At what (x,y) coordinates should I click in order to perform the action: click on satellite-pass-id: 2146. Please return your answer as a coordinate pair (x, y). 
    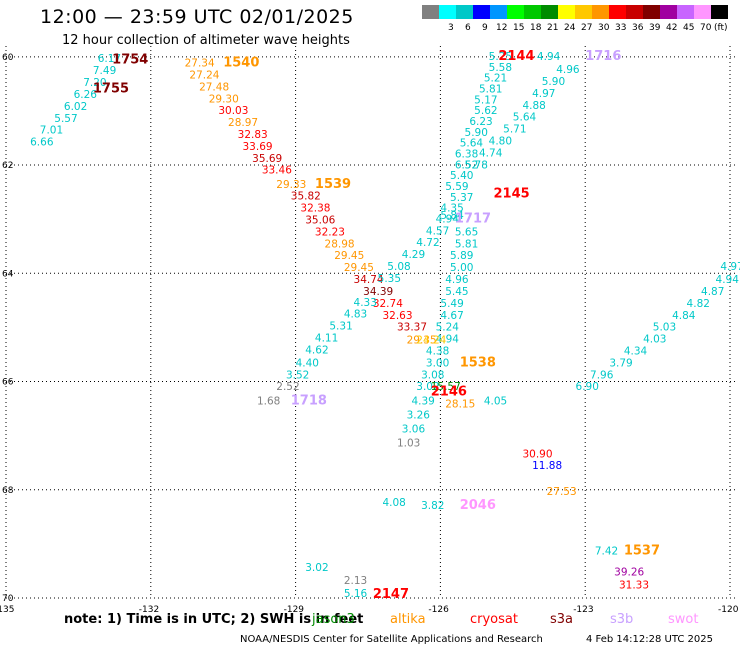
    Looking at the image, I should click on (449, 392).